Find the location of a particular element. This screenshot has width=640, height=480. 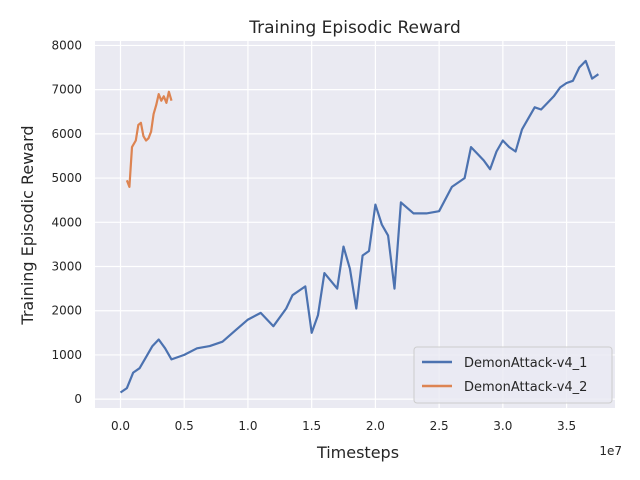

x-tick-label: 2.0 is located at coordinates (375, 426).